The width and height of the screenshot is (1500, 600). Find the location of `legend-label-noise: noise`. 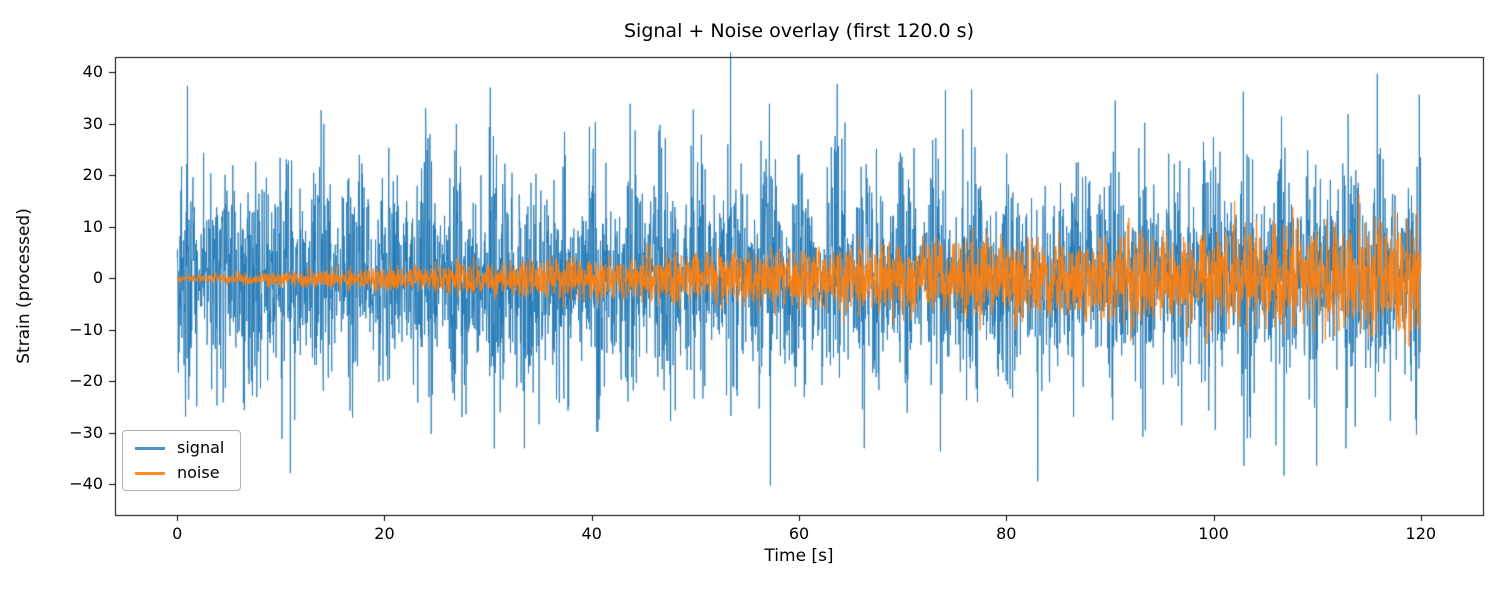

legend-label-noise: noise is located at coordinates (198, 472).